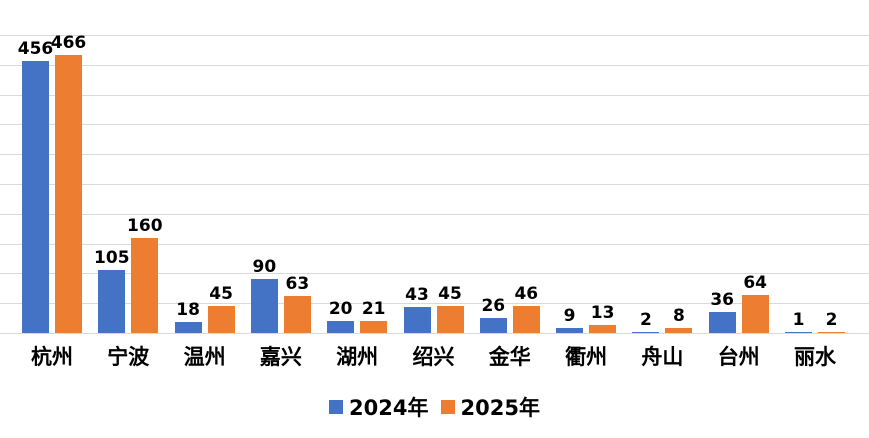 This screenshot has width=869, height=438. Describe the element at coordinates (35, 197) in the screenshot. I see `bar-2024年-杭州` at that location.